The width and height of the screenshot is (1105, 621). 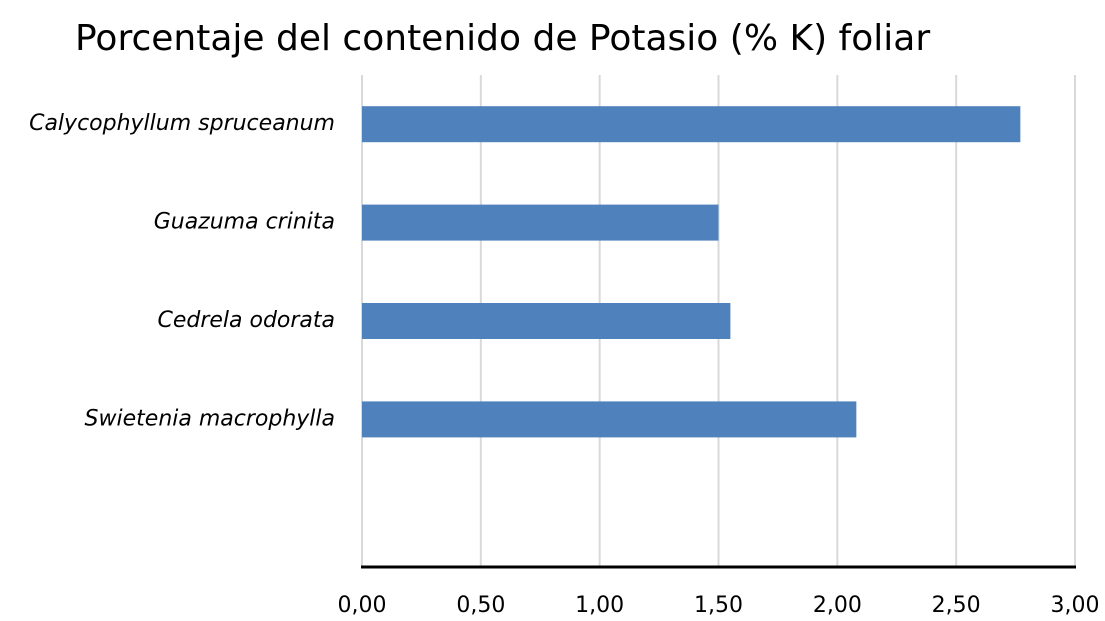 I want to click on x-tick-label: 1,50, so click(x=718, y=605).